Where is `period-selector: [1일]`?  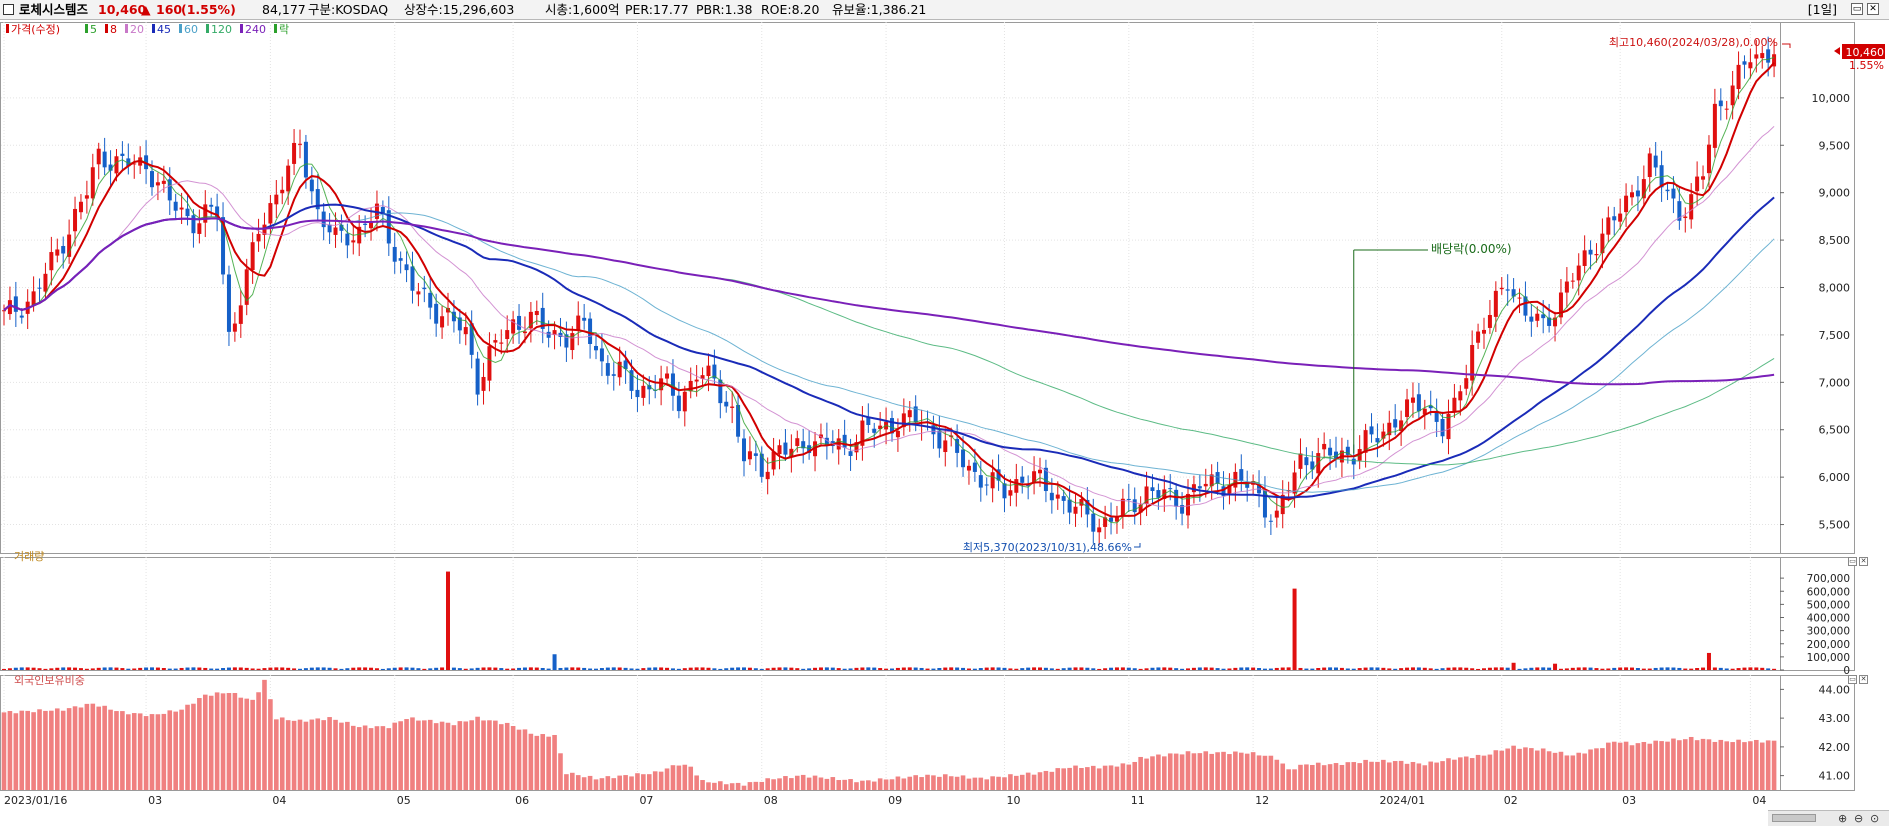 period-selector: [1일] is located at coordinates (1822, 9).